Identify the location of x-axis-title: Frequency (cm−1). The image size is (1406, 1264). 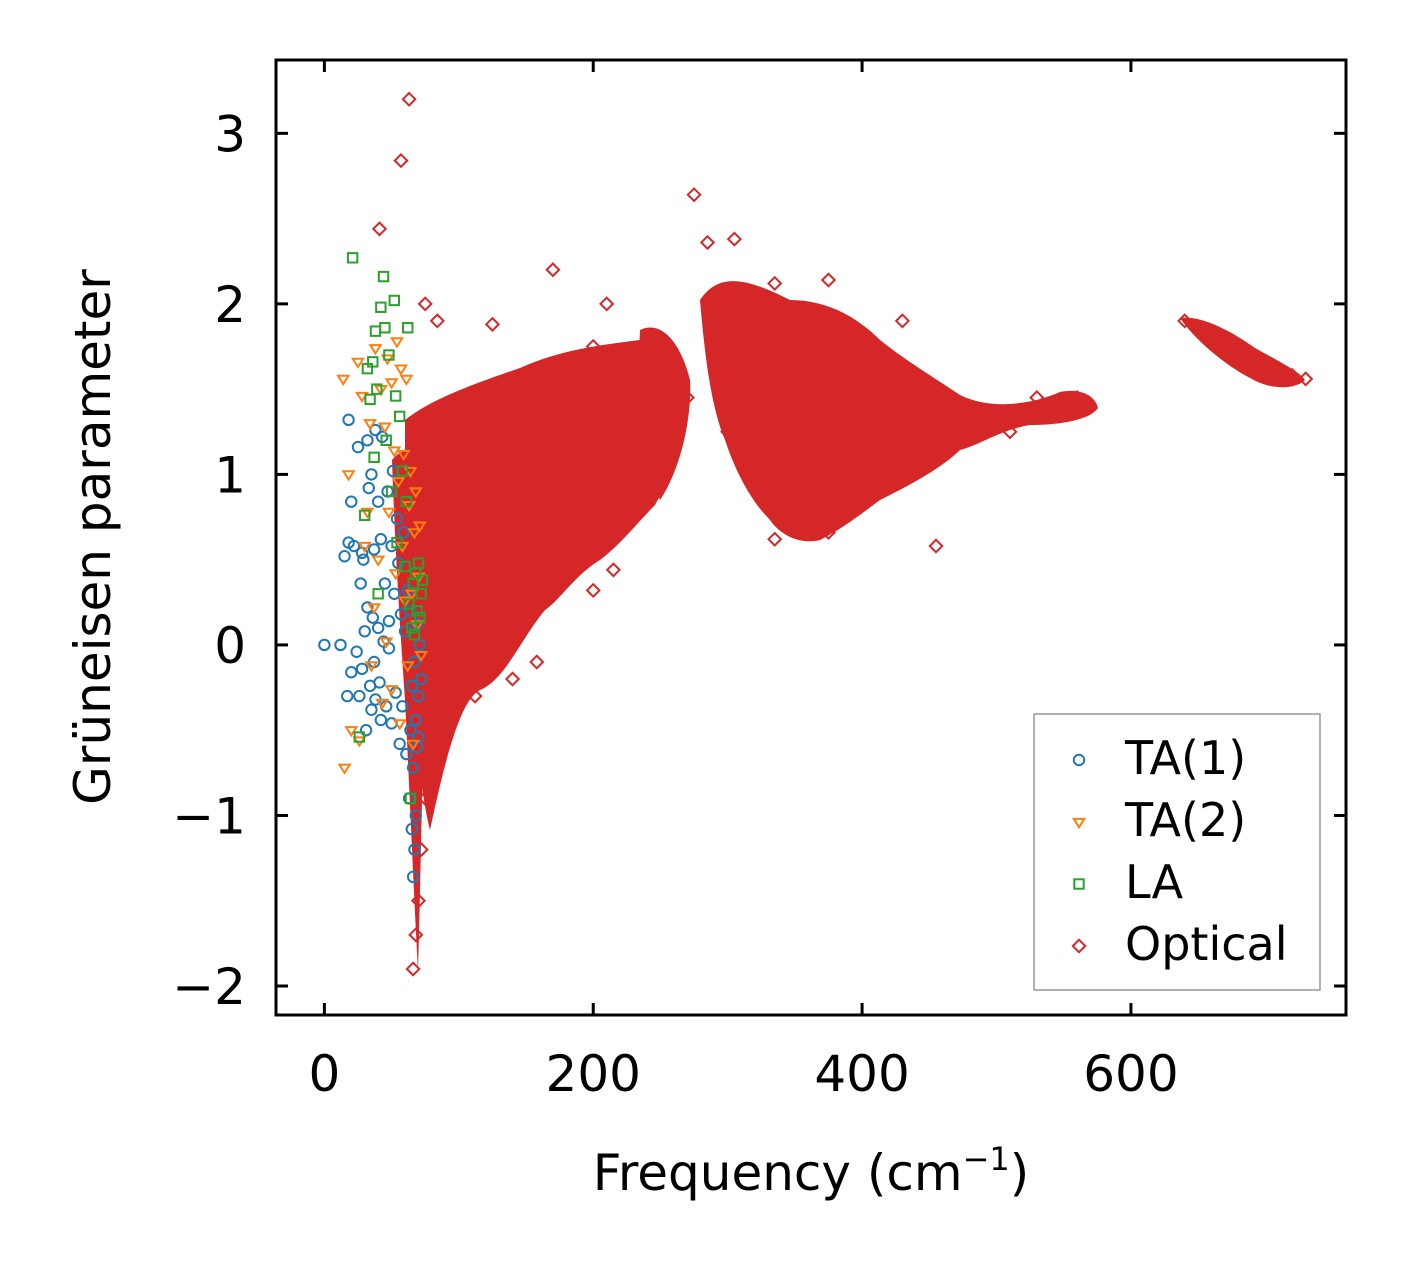
(811, 1171).